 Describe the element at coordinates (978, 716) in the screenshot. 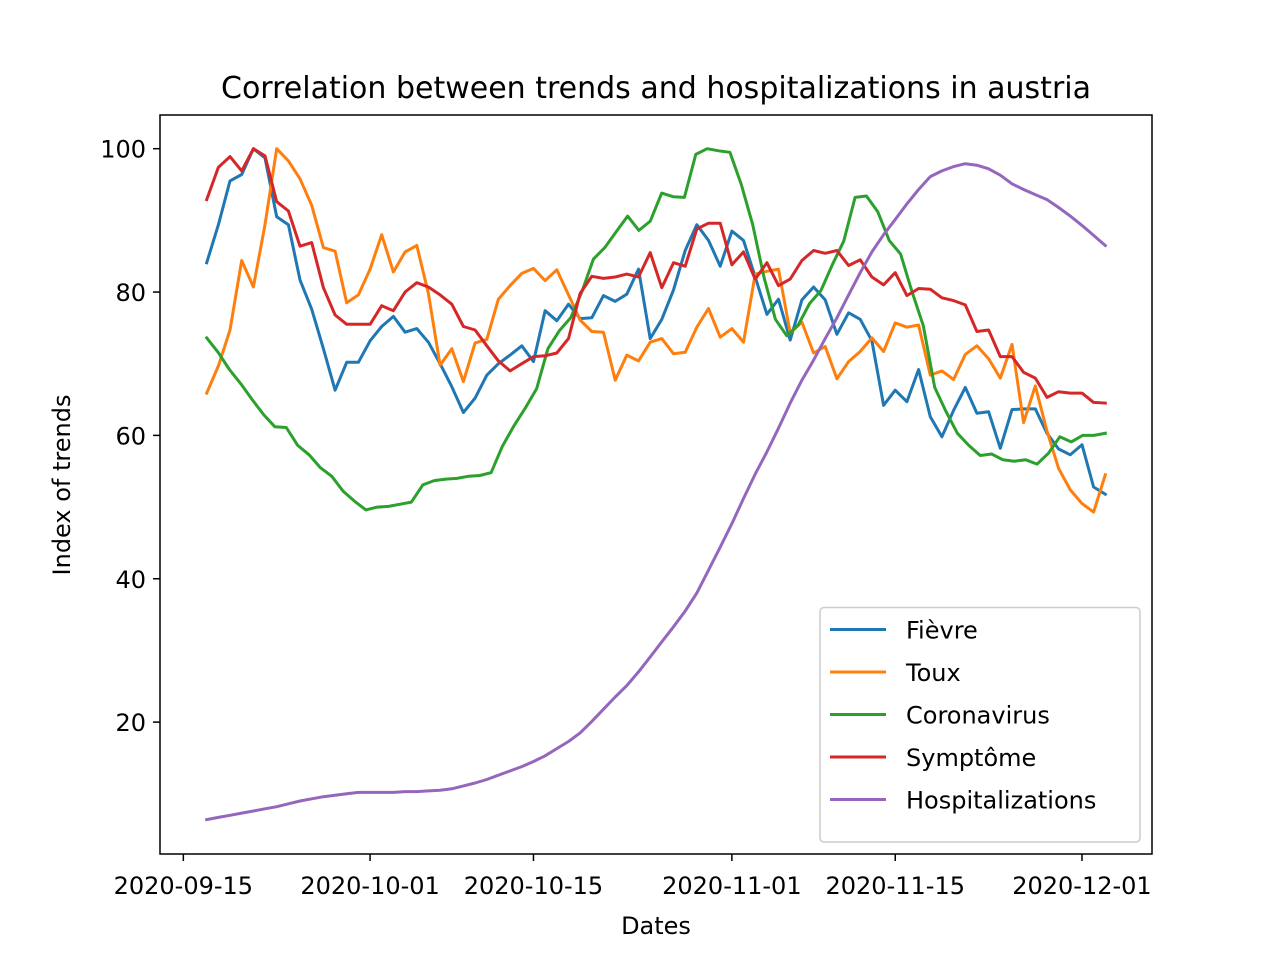

I see `legend-label: Coronavirus` at that location.